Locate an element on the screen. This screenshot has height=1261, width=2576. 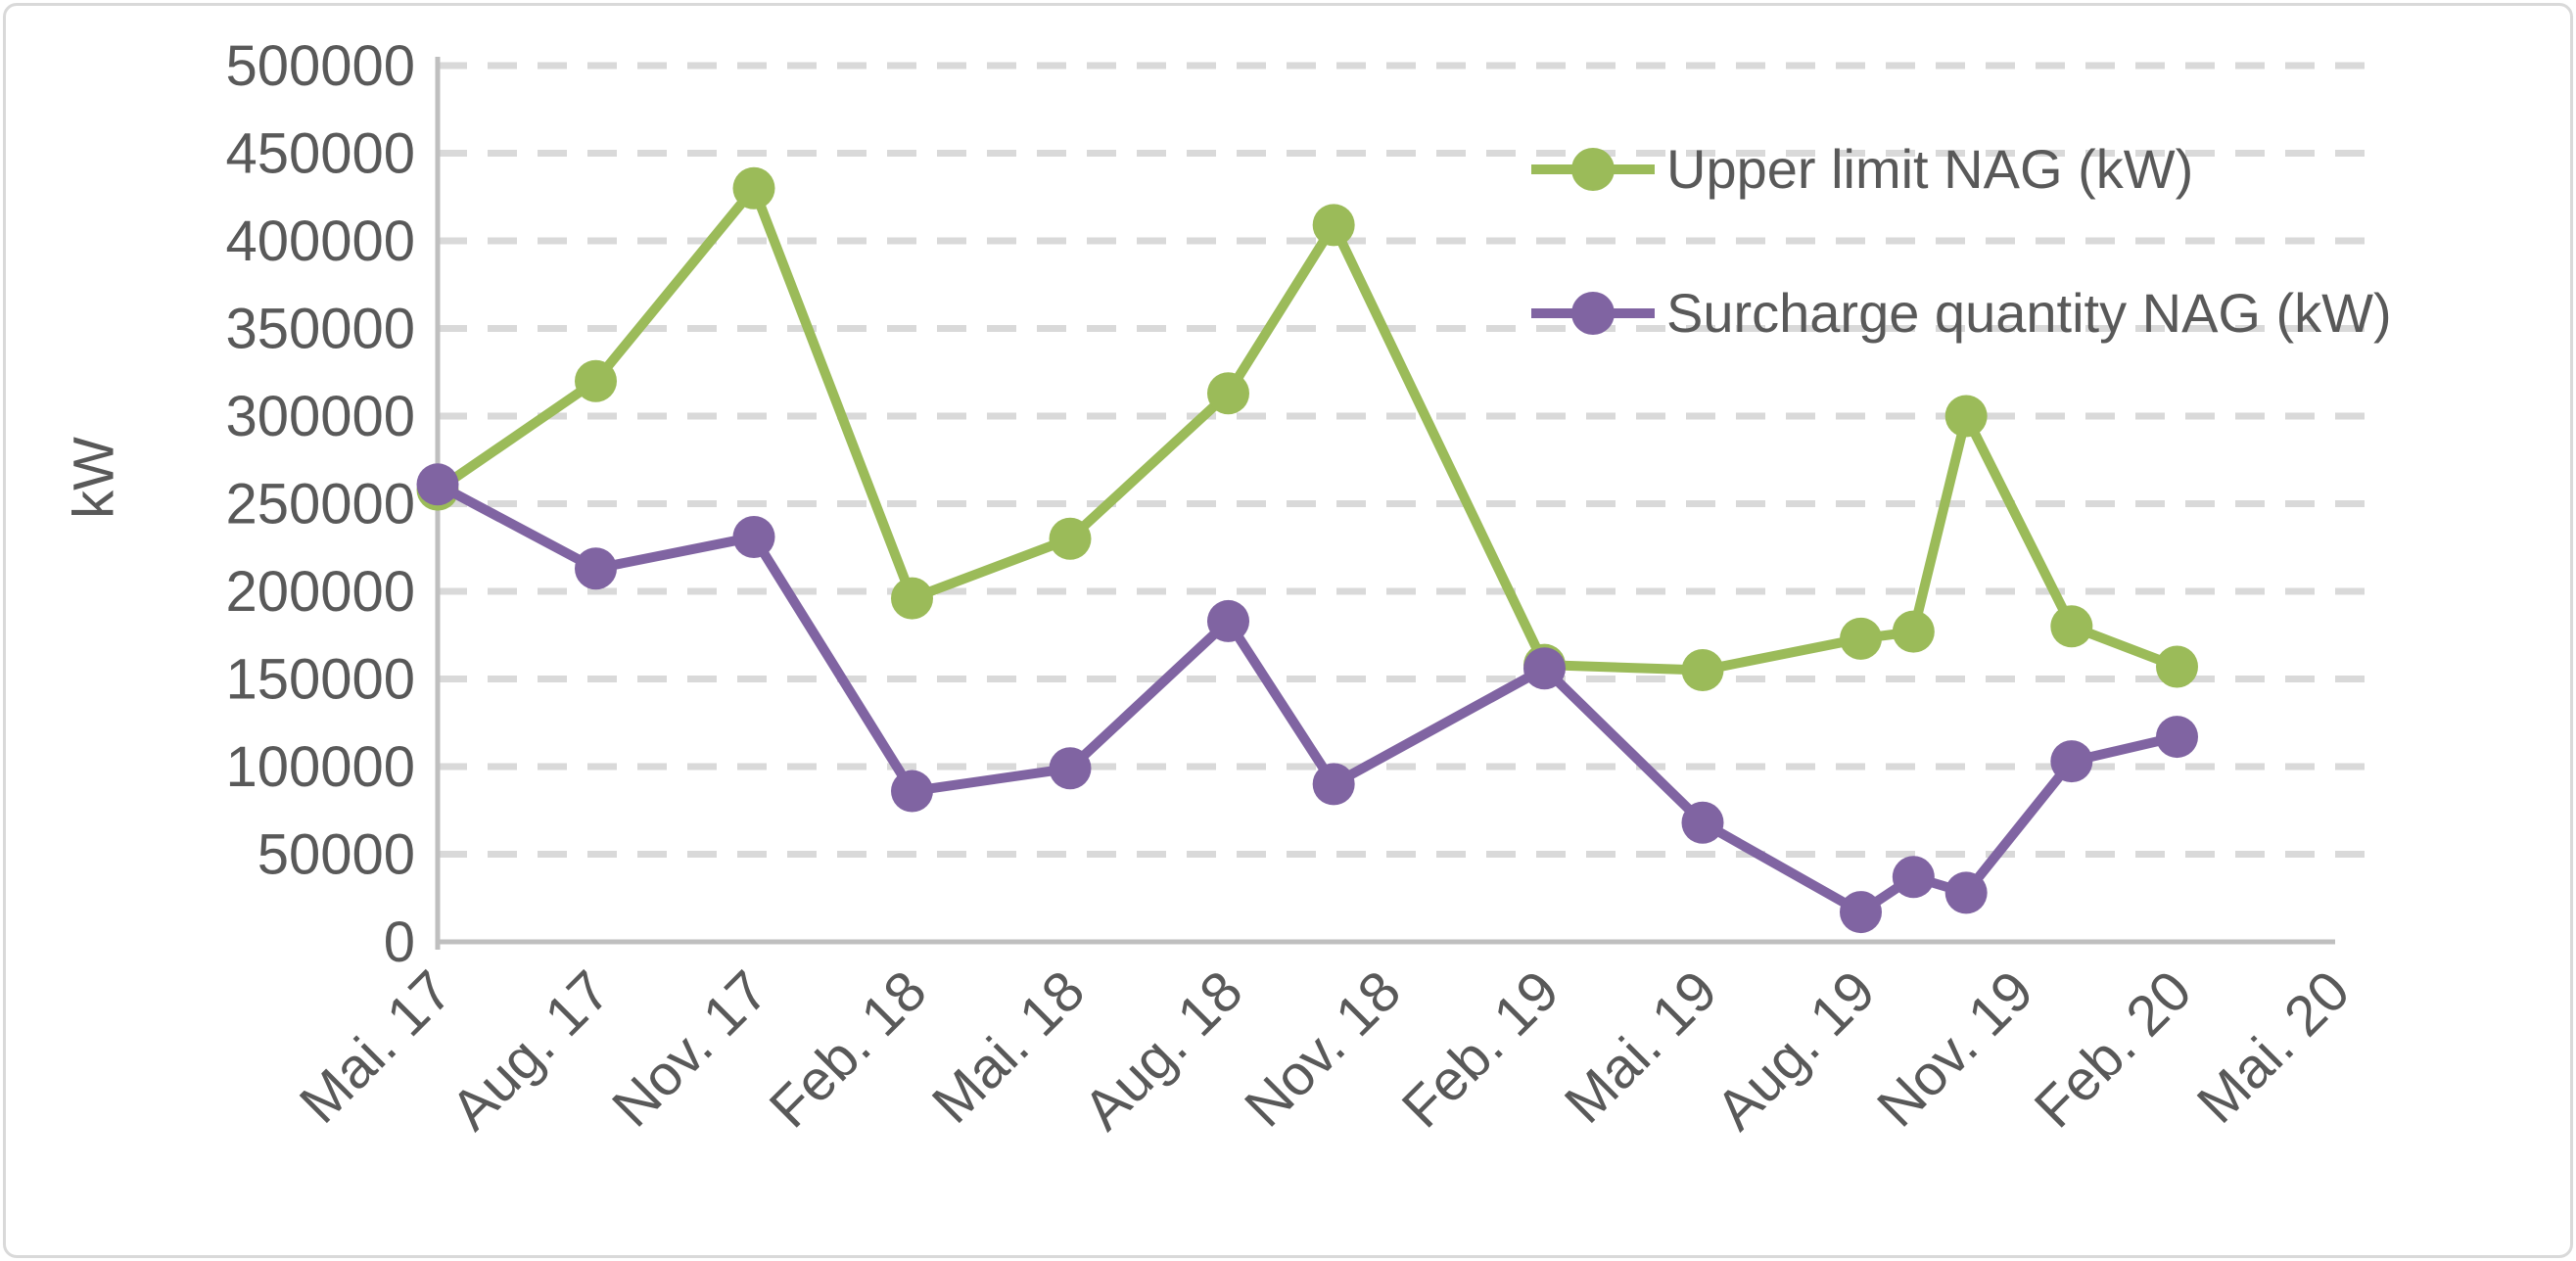
legend-label-surcharge: Surcharge quantity NAG (kW) is located at coordinates (2029, 313).